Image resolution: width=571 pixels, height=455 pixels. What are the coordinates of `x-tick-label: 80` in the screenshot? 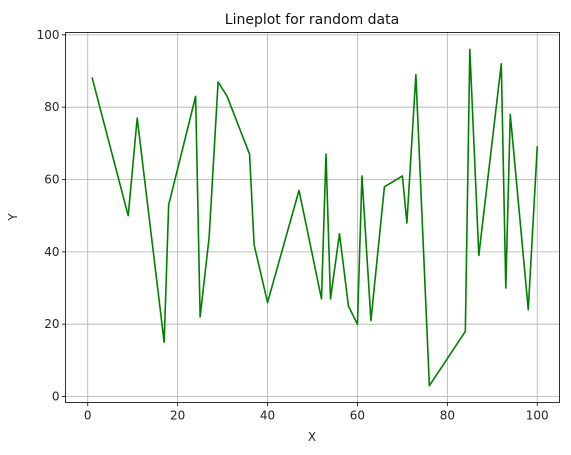 It's located at (447, 416).